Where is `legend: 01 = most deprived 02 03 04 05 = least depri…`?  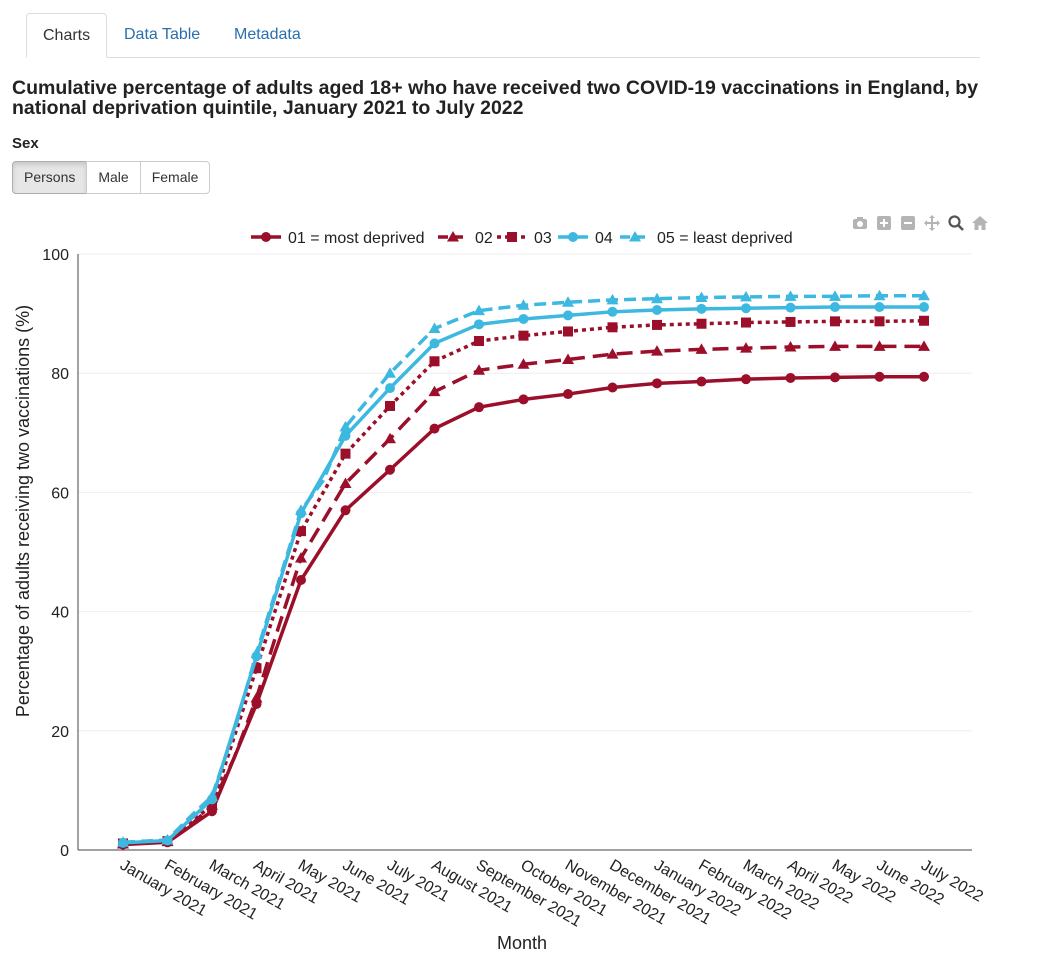
legend: 01 = most deprived 02 03 04 05 = least depri… is located at coordinates (522, 238).